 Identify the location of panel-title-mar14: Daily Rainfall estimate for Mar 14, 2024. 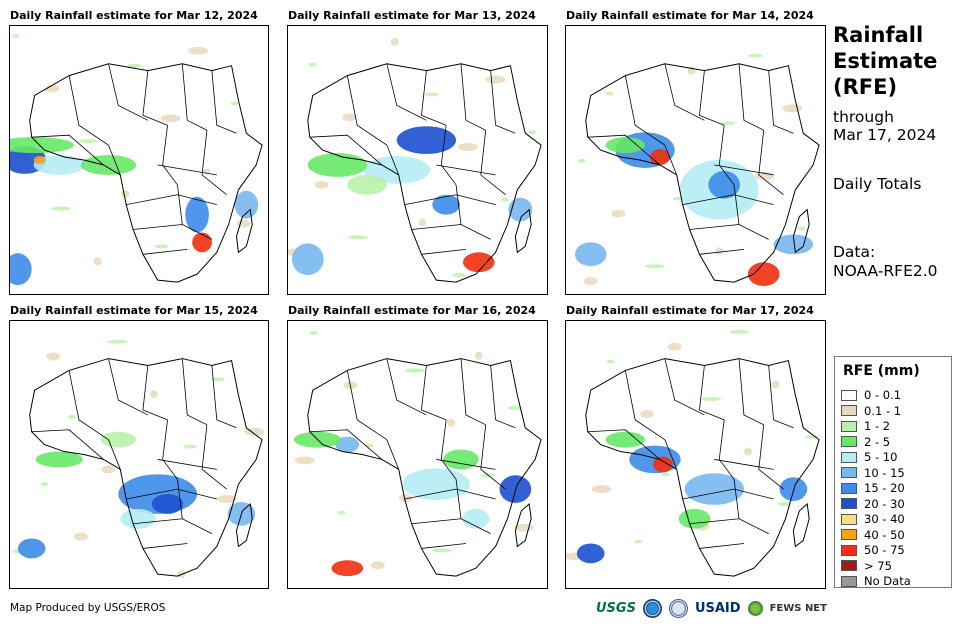
(690, 15).